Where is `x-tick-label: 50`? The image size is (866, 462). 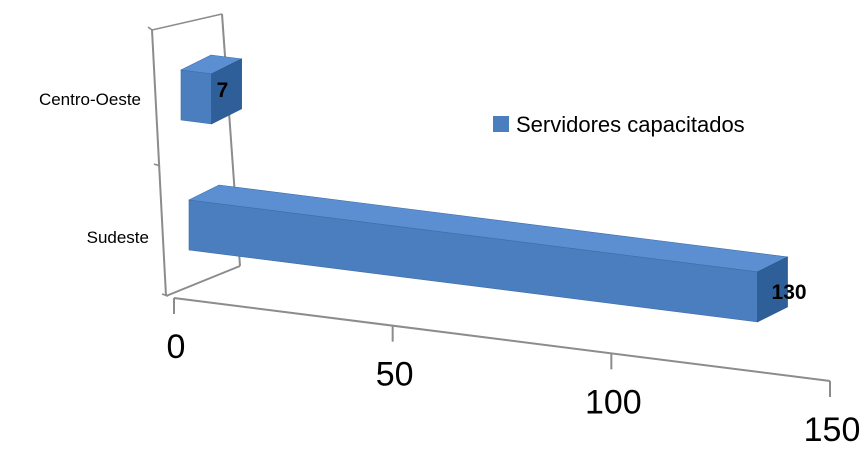
x-tick-label: 50 is located at coordinates (395, 375).